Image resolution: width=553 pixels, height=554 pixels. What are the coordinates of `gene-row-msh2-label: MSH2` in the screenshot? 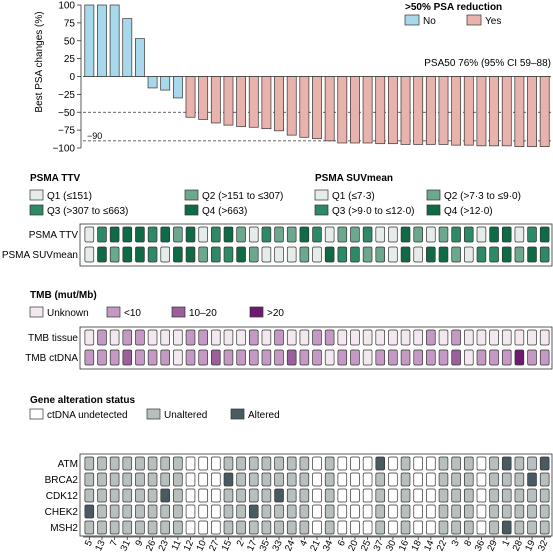 It's located at (64, 528).